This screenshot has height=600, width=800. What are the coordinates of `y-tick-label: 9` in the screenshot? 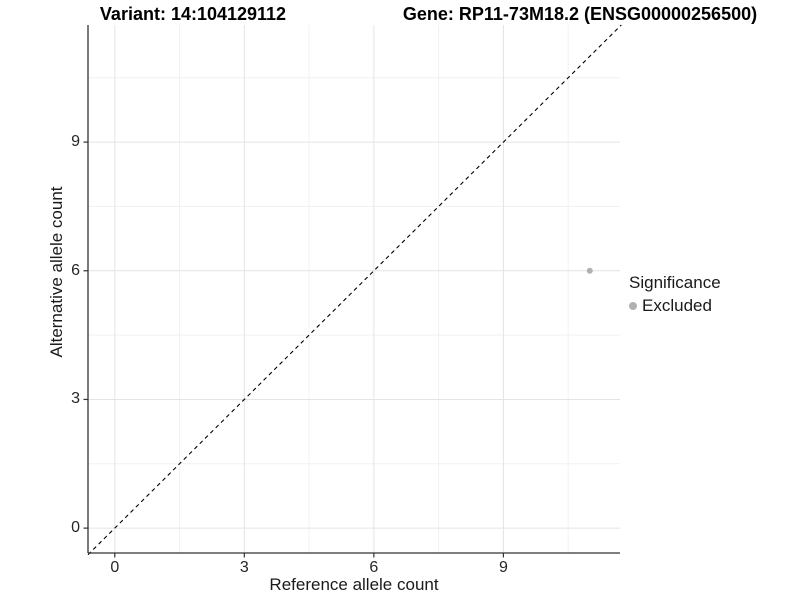 It's located at (75, 142).